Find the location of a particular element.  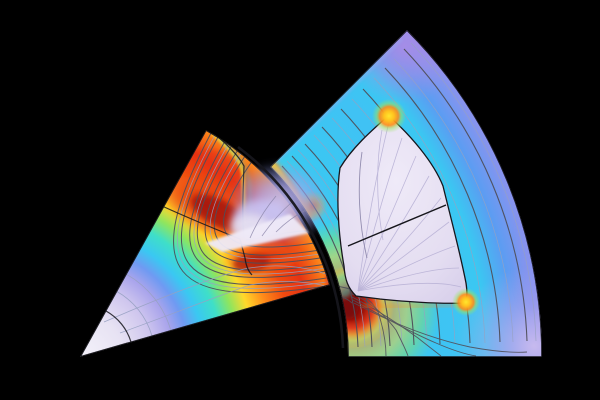

airgap-pocket-group is located at coordinates (267, 207).